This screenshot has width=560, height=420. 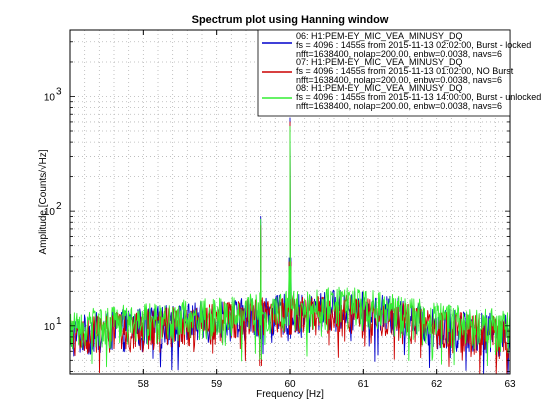 What do you see at coordinates (43, 201) in the screenshot?
I see `y-axis-label: Amplitude [Counts/√Hz]` at bounding box center [43, 201].